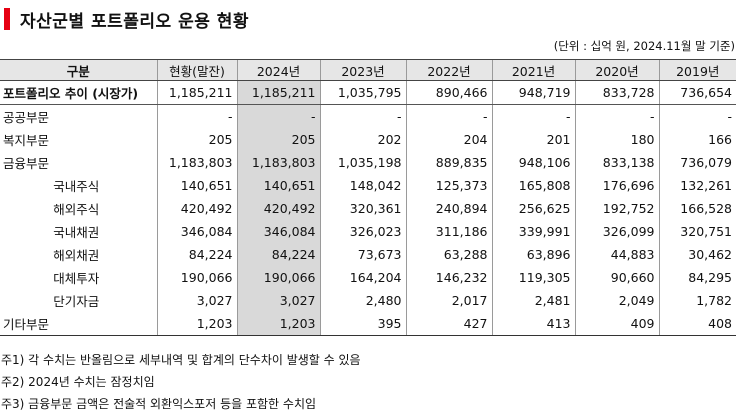 This screenshot has height=415, width=743. Describe the element at coordinates (278, 139) in the screenshot. I see `table-cell: 205` at that location.